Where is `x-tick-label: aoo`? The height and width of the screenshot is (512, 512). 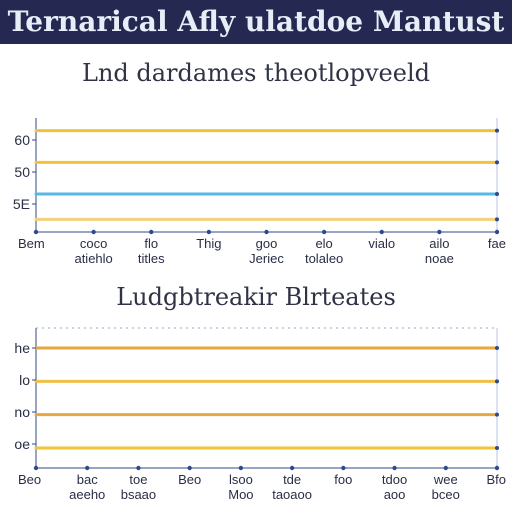 x-tick-label: aoo is located at coordinates (395, 494).